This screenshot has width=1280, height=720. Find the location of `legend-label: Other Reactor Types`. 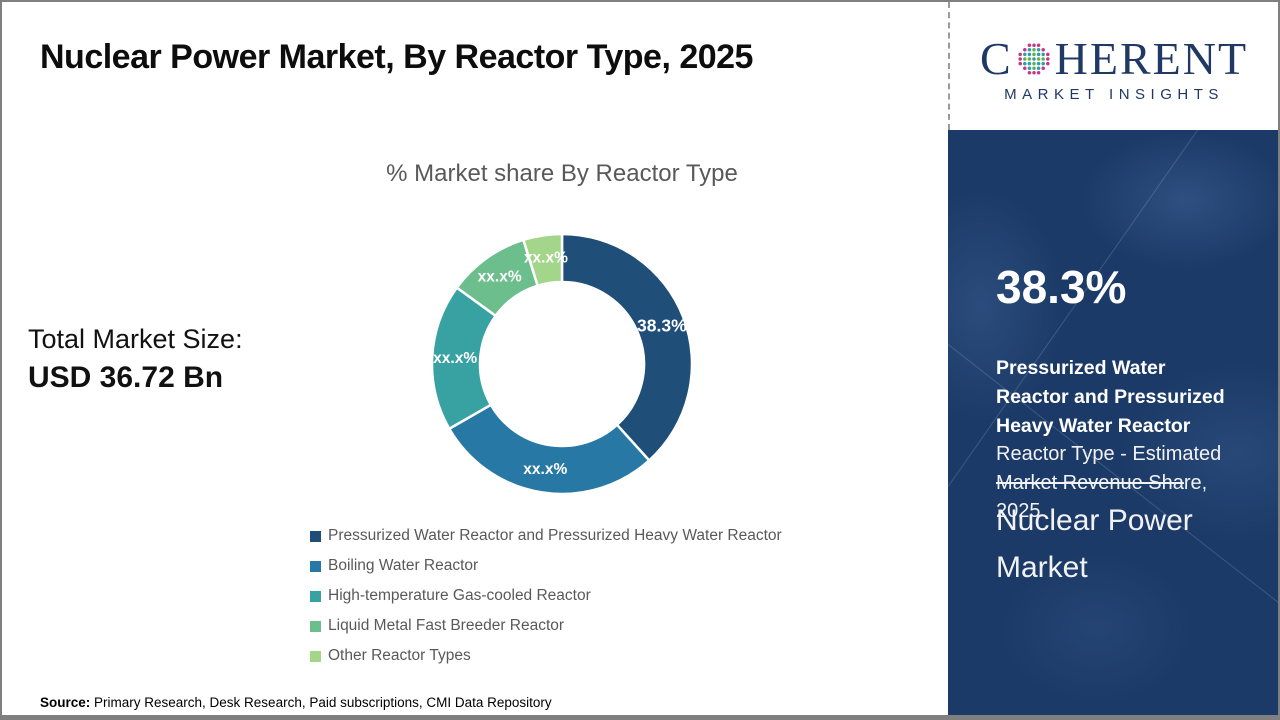

legend-label: Other Reactor Types is located at coordinates (399, 655).